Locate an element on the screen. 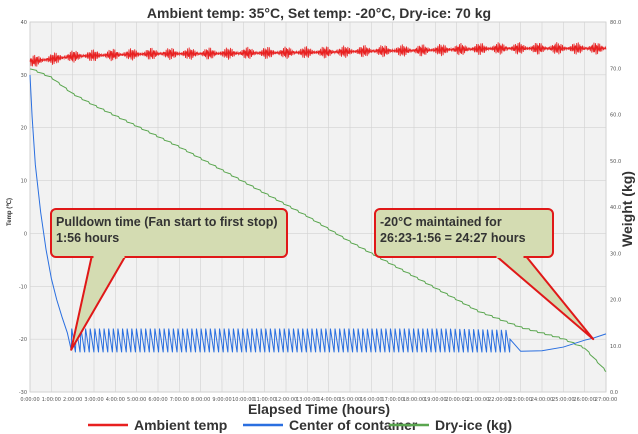  callout-text-line: 26:23-1:56 = 24:27 hours is located at coordinates (453, 238).